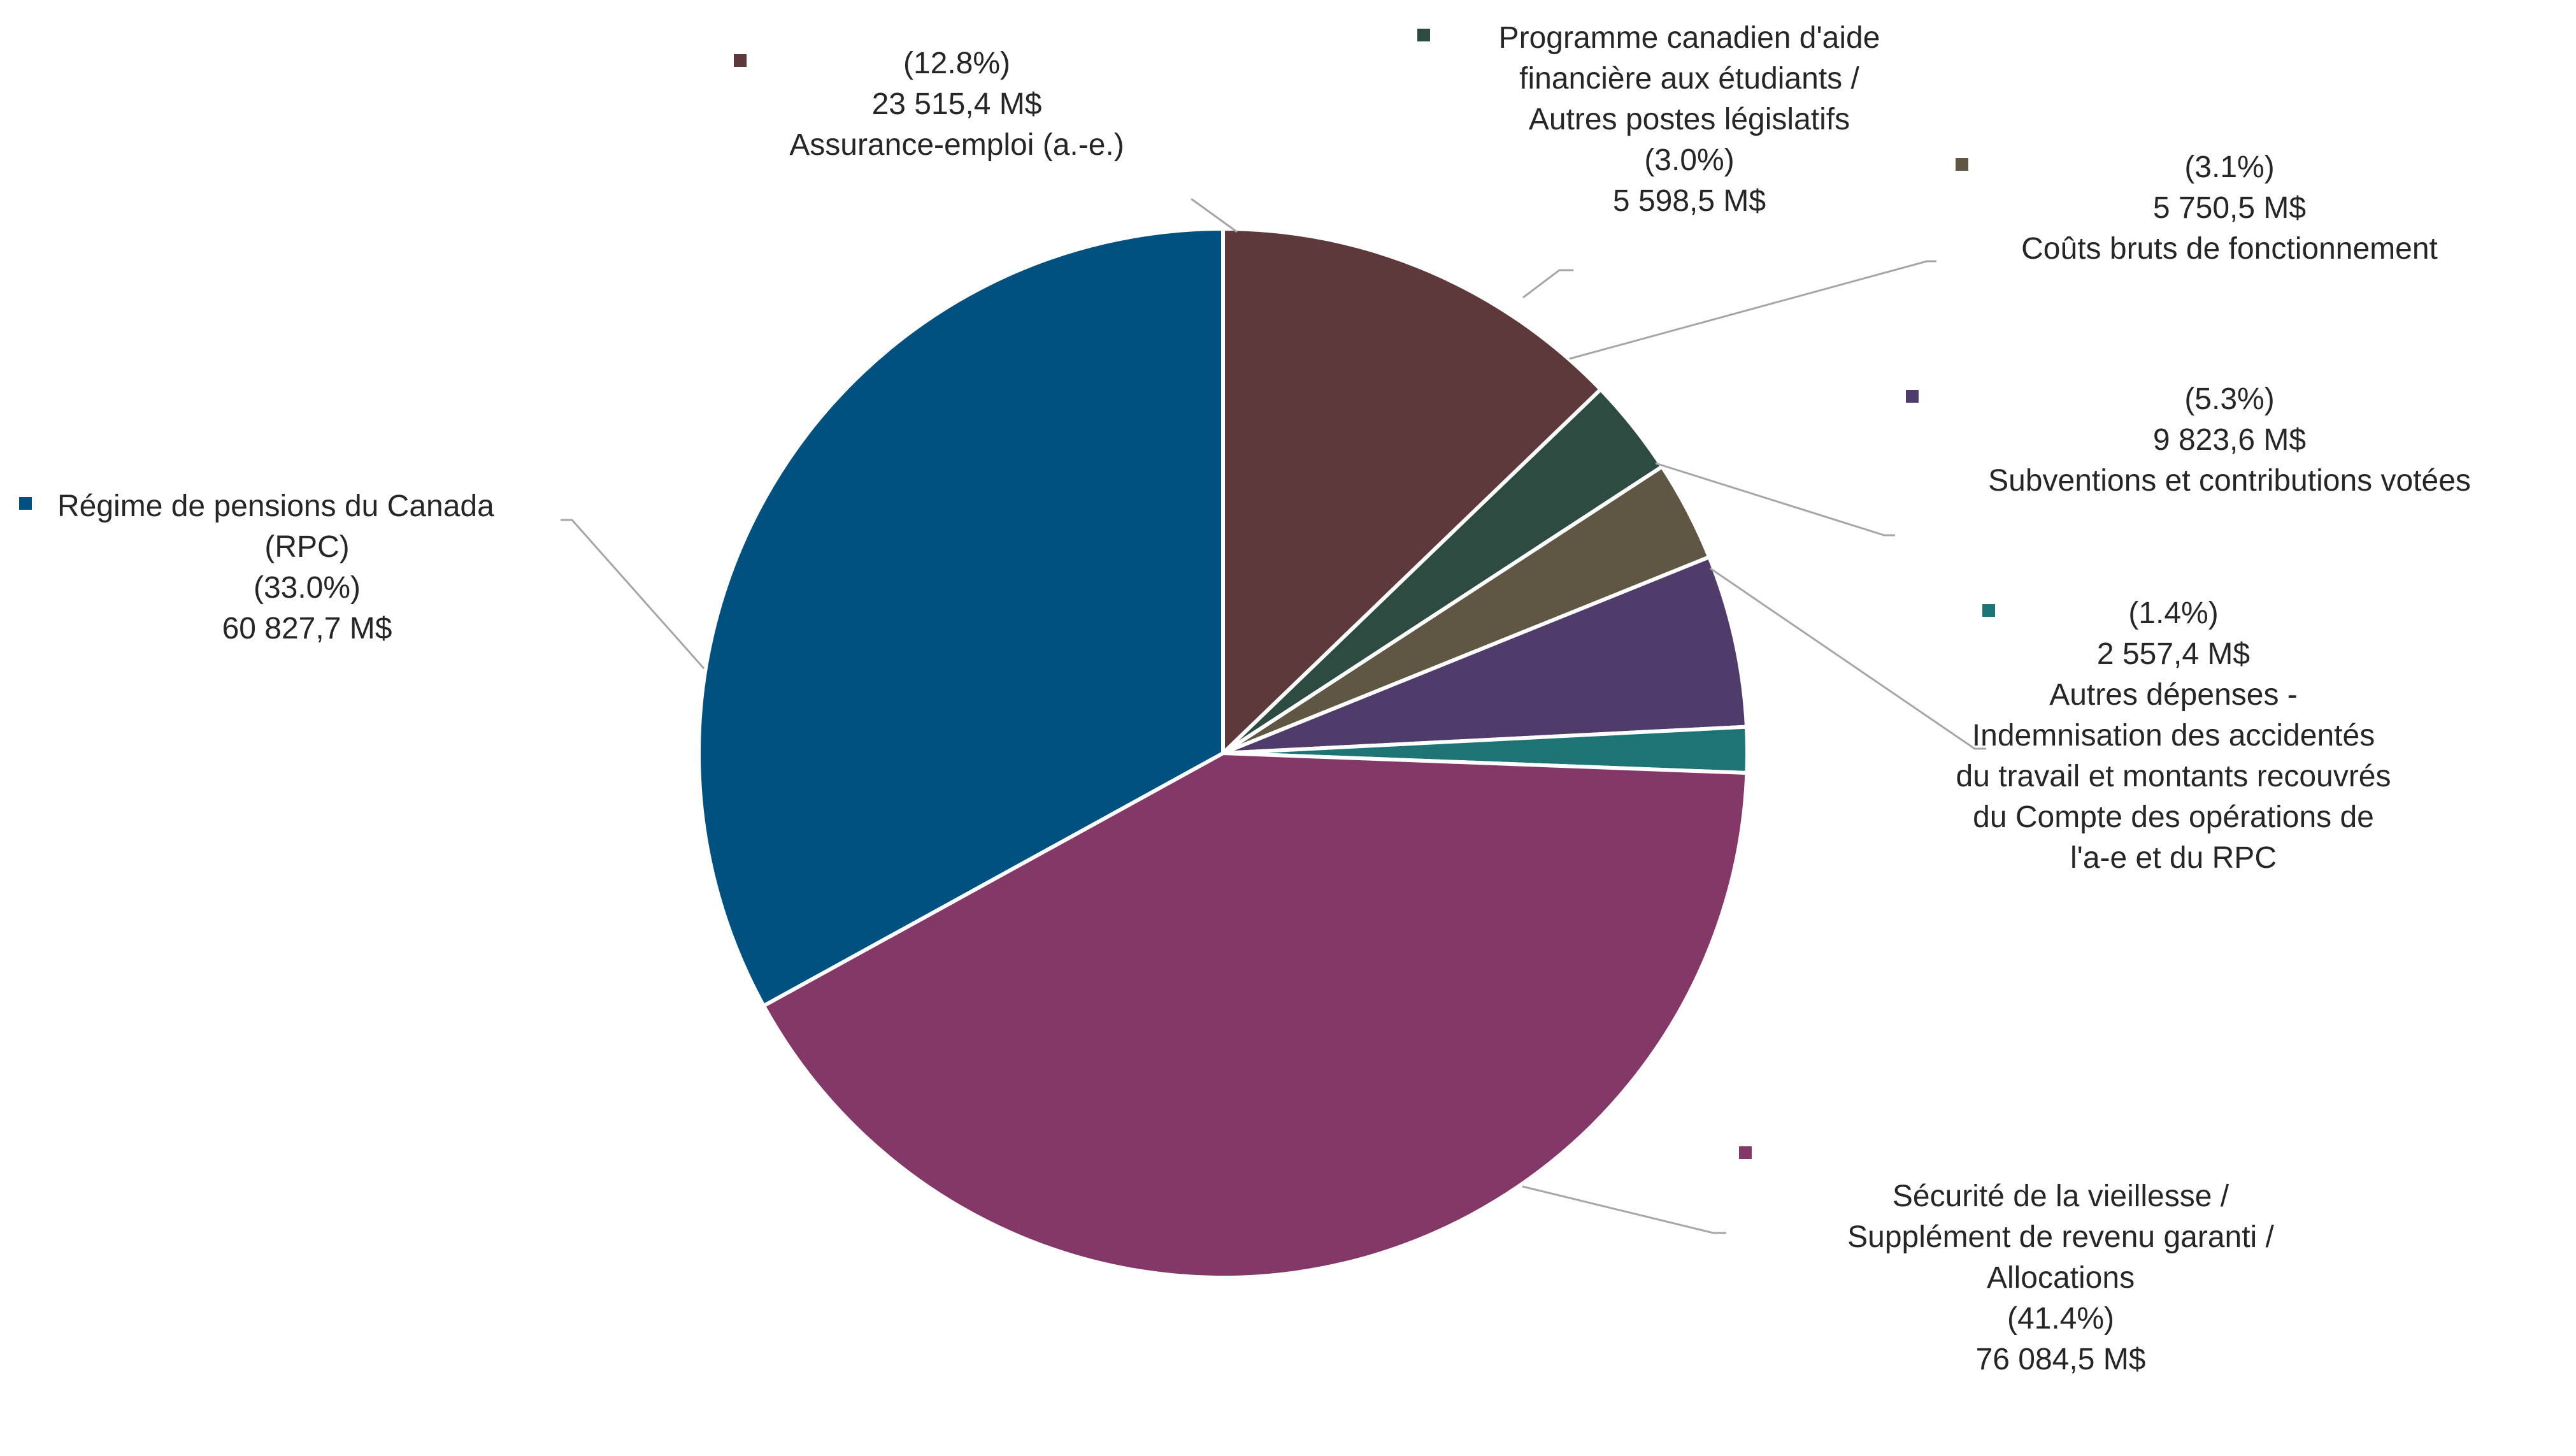  I want to click on legend-key-ad, so click(1989, 610).